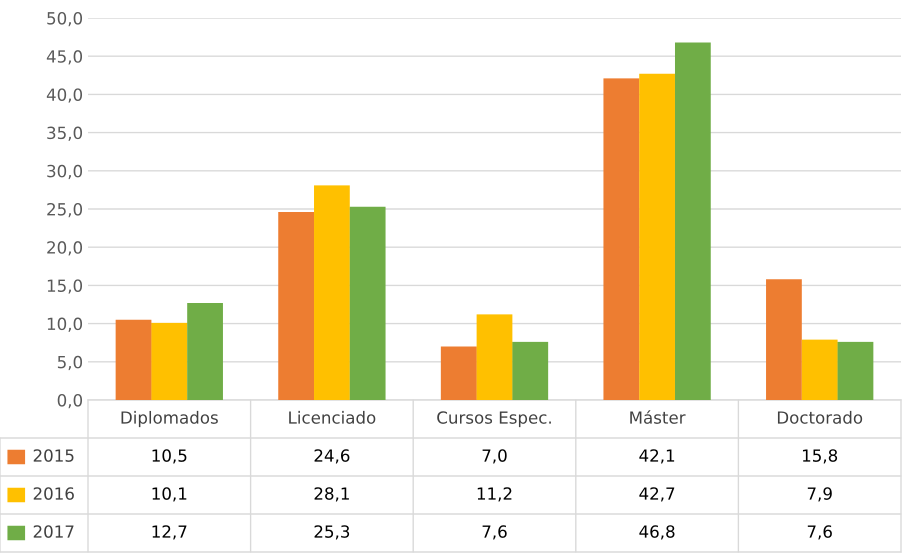 This screenshot has height=553, width=903. I want to click on data-label: 12,7, so click(169, 532).